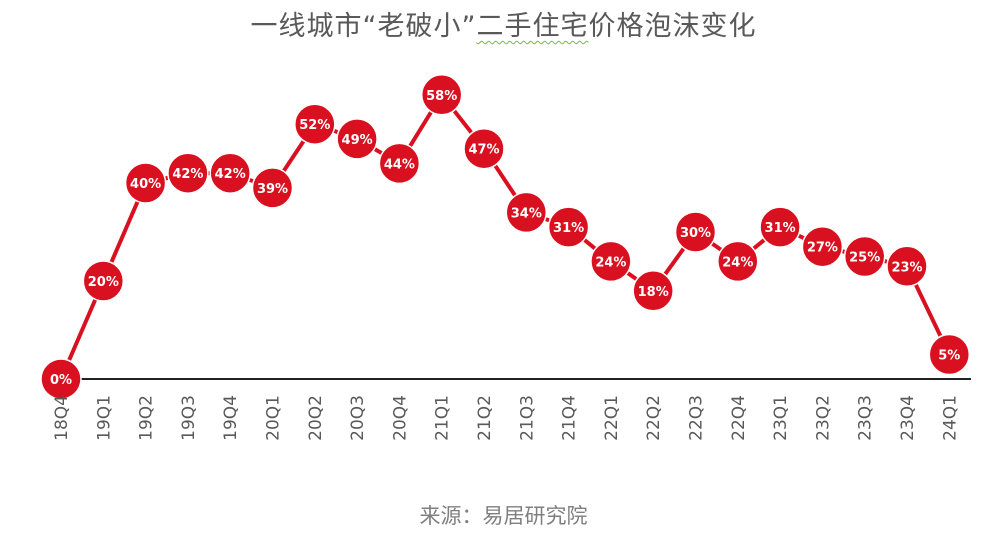 The image size is (1007, 543). What do you see at coordinates (527, 418) in the screenshot?
I see `x-tick-label: 21Q3` at bounding box center [527, 418].